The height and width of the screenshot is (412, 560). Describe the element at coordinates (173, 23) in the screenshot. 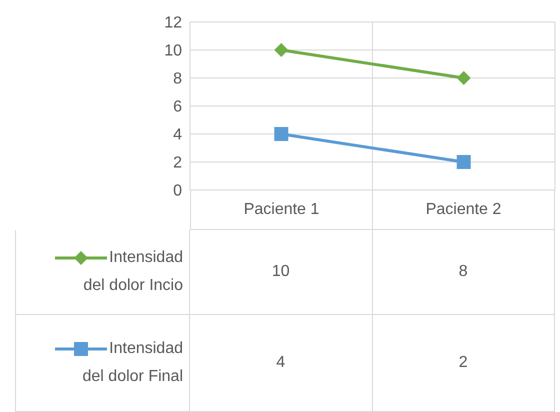

I see `y-tick-label: 12` at that location.